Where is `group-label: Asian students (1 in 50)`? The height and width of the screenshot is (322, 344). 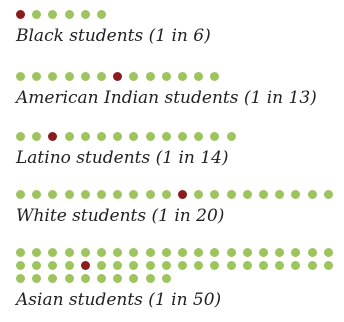 group-label: Asian students (1 in 50) is located at coordinates (119, 300).